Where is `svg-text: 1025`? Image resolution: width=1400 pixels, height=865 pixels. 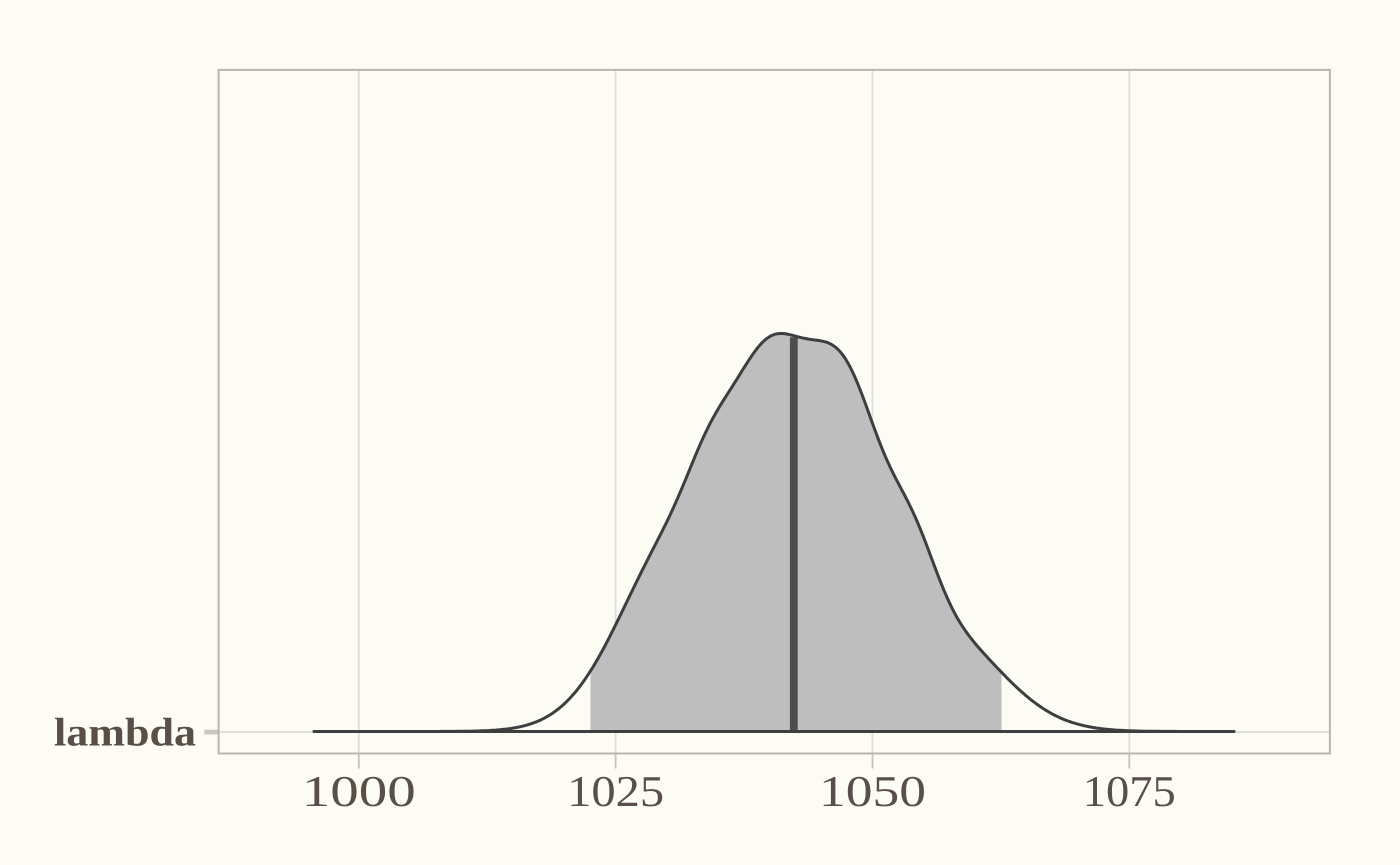
svg-text: 1025 is located at coordinates (615, 791).